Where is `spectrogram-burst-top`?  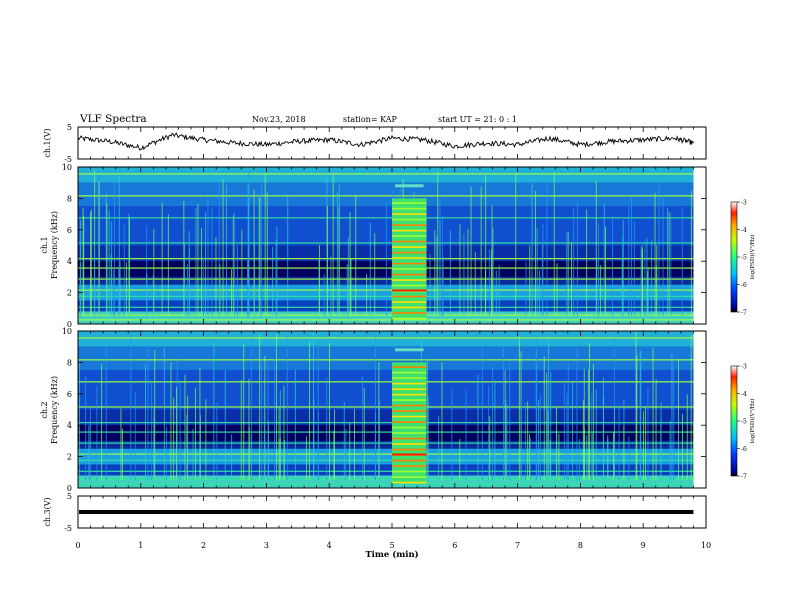
spectrogram-burst-top is located at coordinates (409, 350).